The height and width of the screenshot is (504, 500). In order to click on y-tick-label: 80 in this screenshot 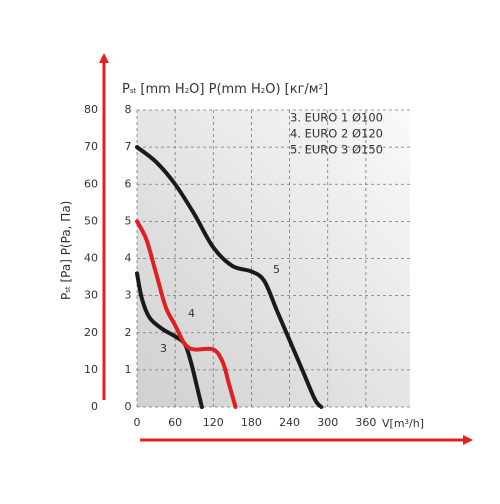, I will do `click(91, 109)`.